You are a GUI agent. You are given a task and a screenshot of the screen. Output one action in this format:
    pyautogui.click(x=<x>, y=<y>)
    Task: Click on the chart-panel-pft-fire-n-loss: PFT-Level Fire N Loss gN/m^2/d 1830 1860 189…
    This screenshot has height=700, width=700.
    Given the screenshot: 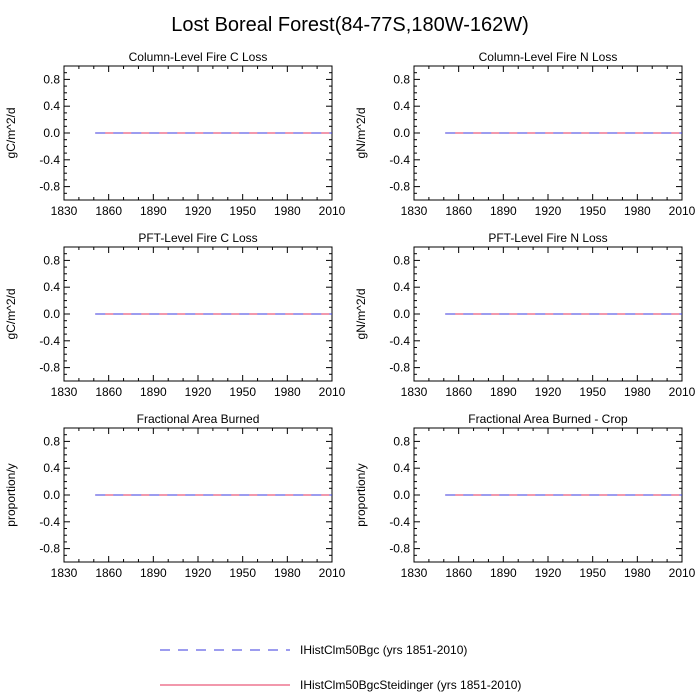 What is the action you would take?
    pyautogui.click(x=525, y=321)
    